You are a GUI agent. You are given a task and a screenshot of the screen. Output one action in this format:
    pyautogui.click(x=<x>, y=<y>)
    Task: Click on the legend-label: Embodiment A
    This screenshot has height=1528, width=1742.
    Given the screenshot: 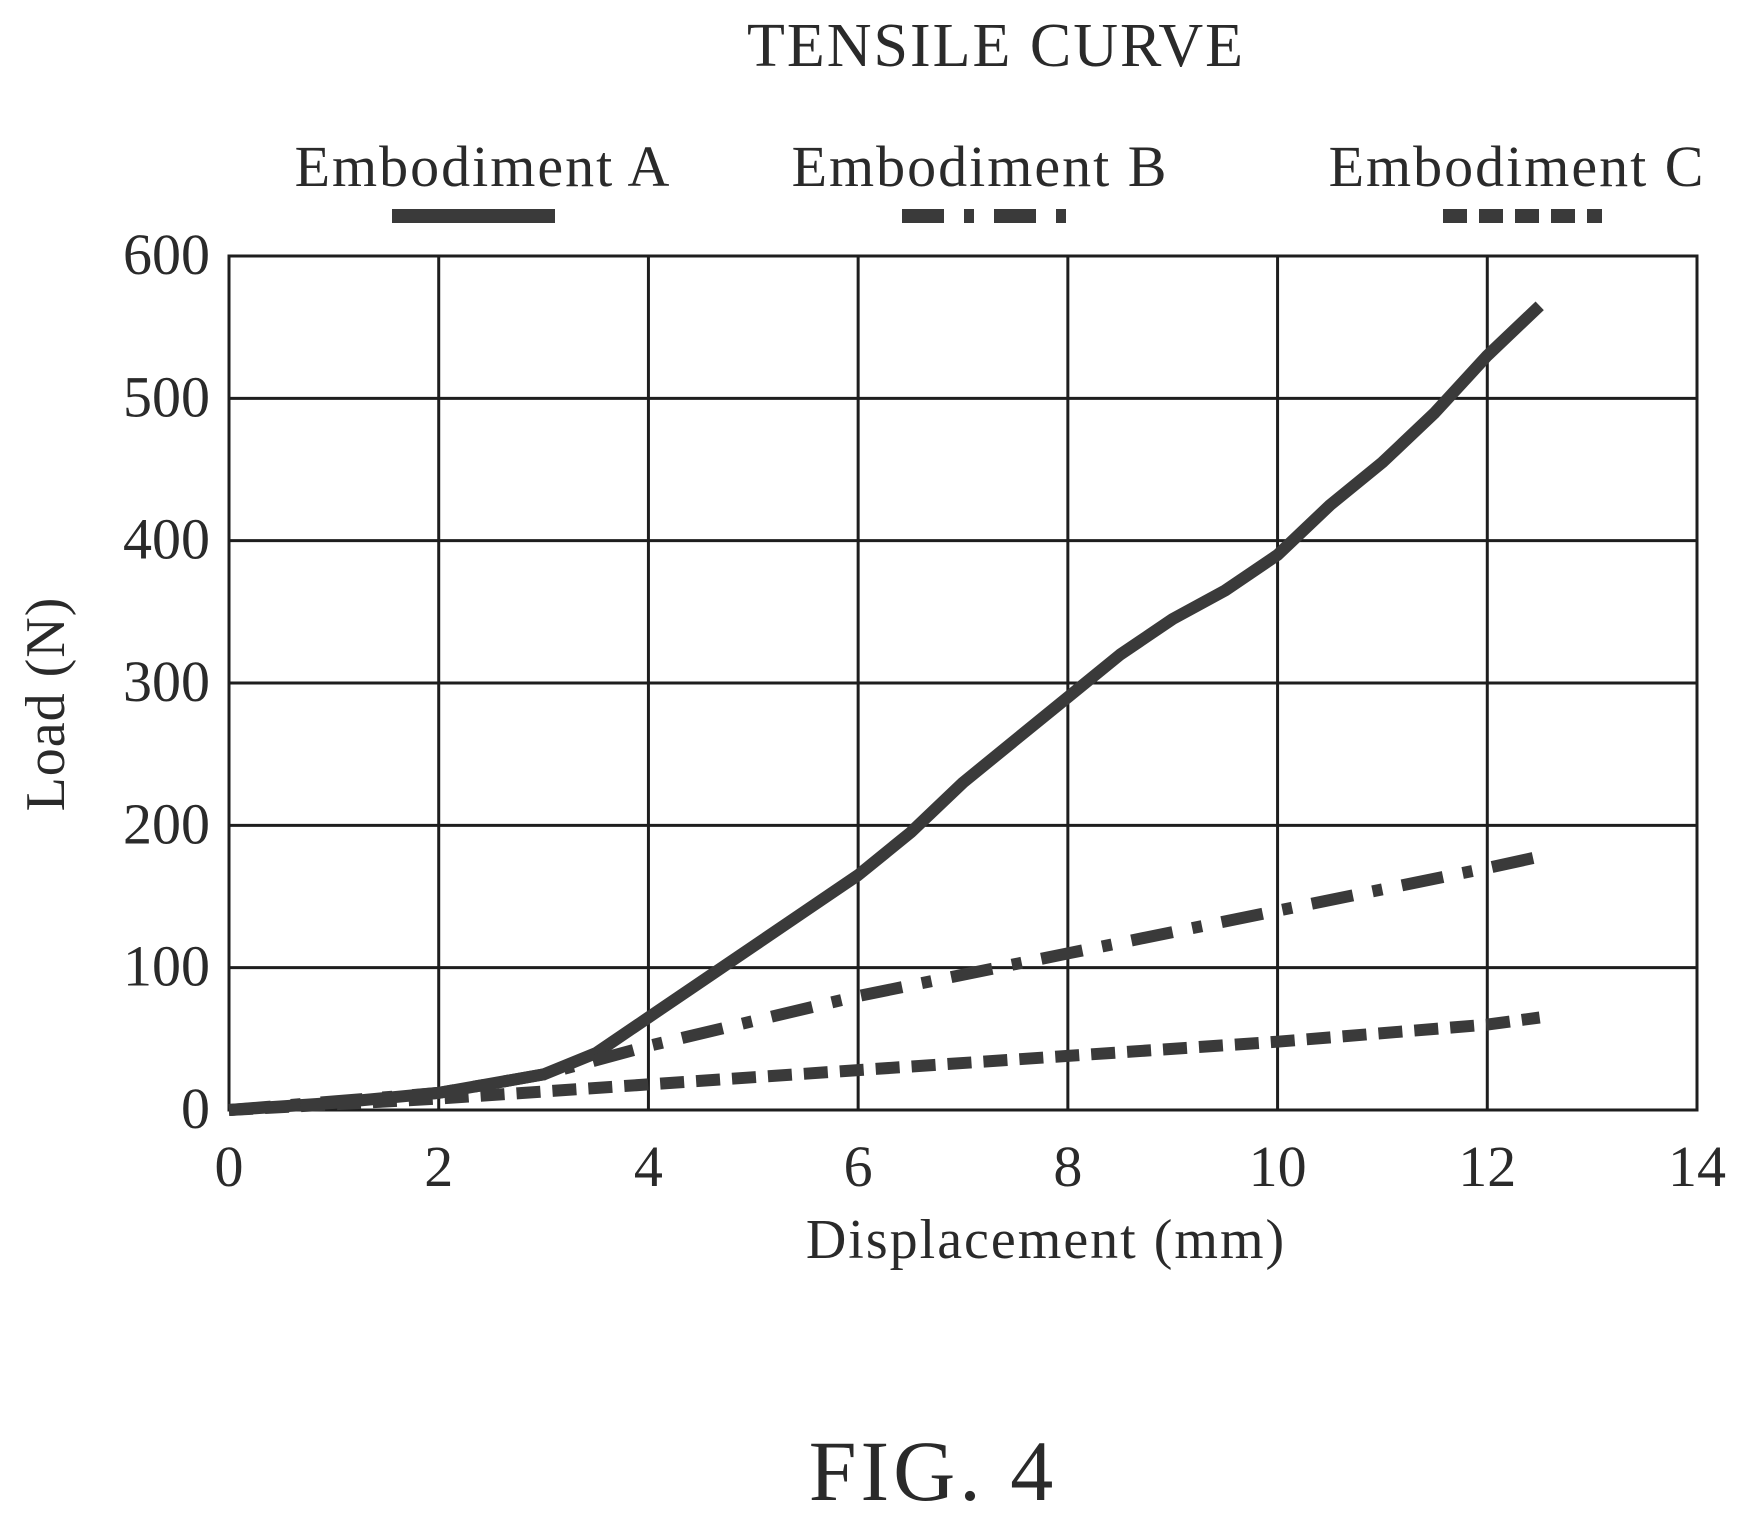 What is the action you would take?
    pyautogui.click(x=483, y=166)
    